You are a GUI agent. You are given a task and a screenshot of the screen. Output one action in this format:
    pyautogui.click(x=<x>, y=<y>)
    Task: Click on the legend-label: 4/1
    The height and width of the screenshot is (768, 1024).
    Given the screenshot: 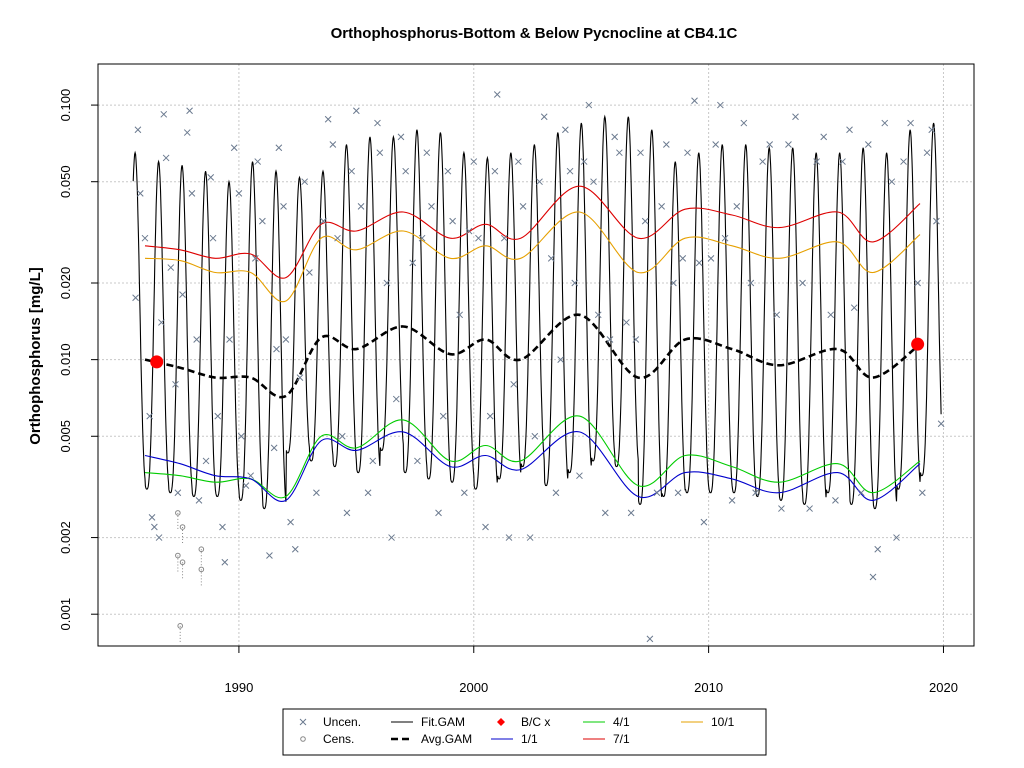 What is the action you would take?
    pyautogui.click(x=621, y=722)
    